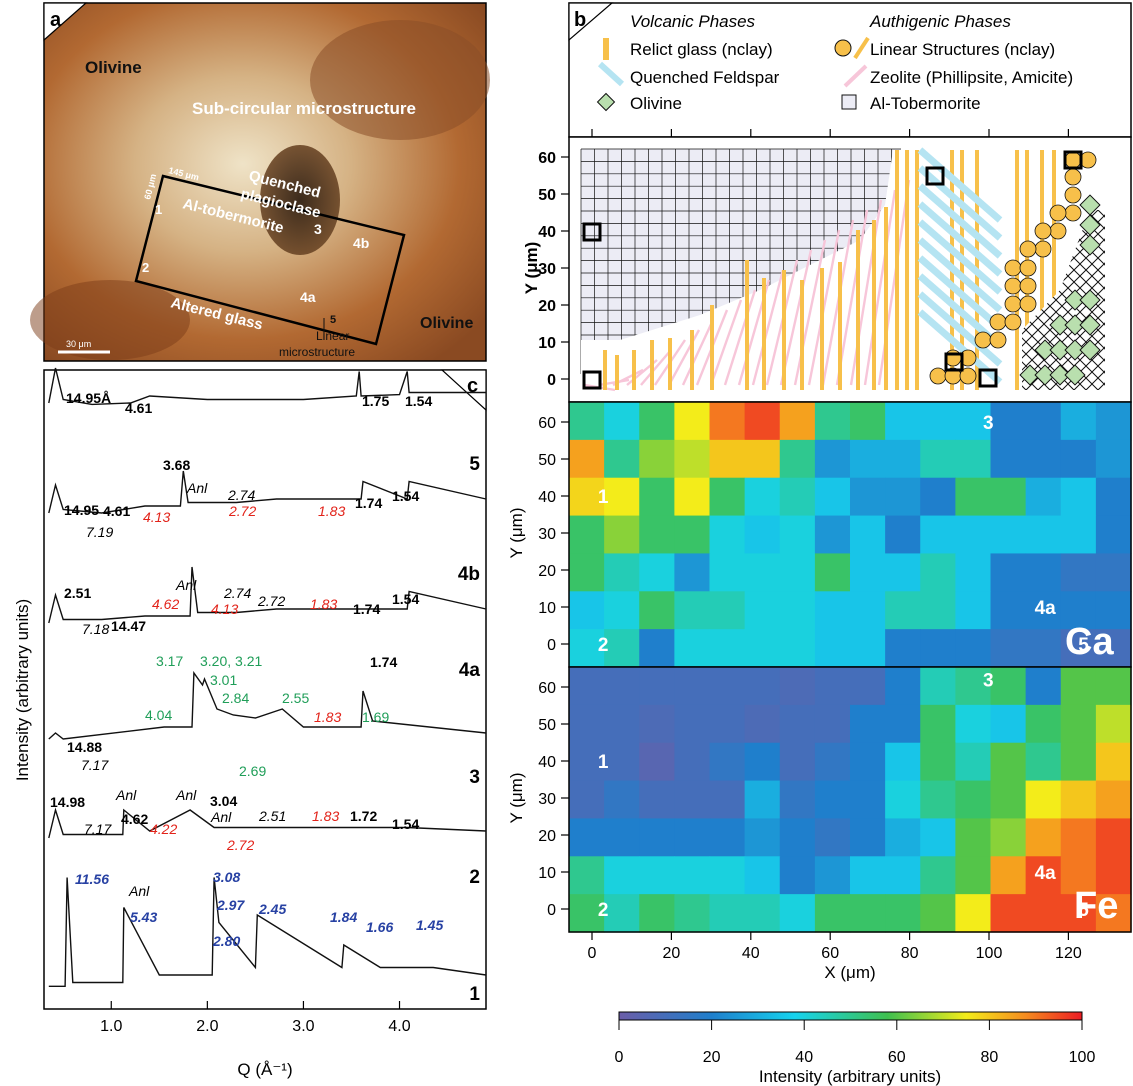 This screenshot has width=1133, height=1086. I want to click on olivine-diamond, so click(1045, 350).